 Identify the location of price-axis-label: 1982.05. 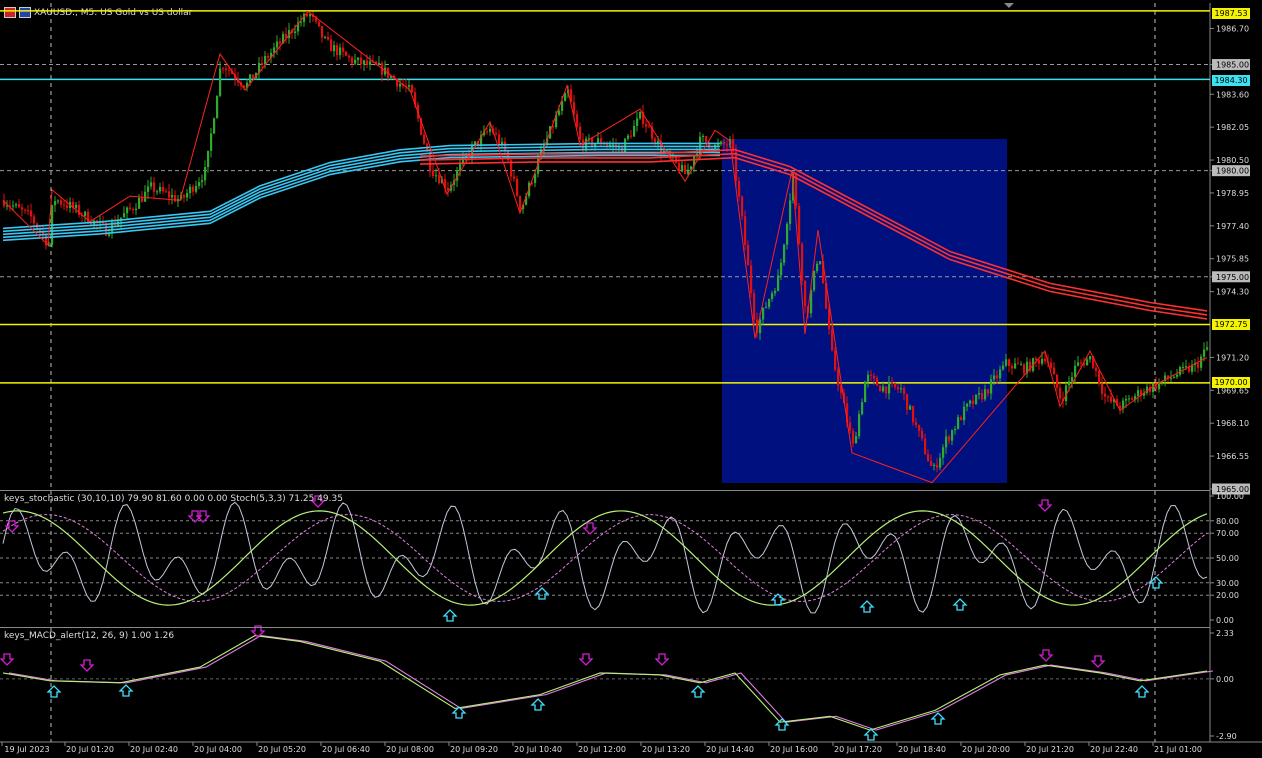
(1232, 127).